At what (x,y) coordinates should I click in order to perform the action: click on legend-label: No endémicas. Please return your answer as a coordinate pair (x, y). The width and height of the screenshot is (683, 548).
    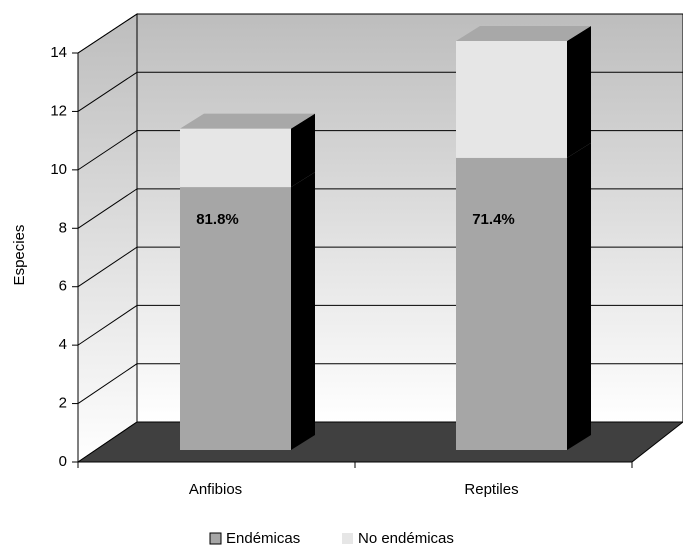
    Looking at the image, I should click on (406, 538).